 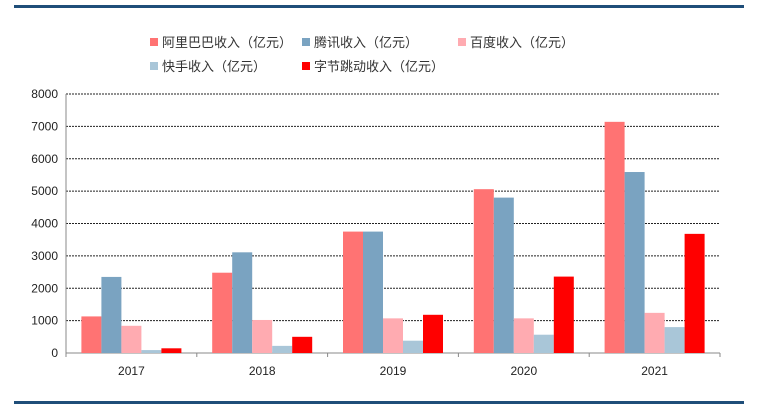 What do you see at coordinates (44, 94) in the screenshot?
I see `y-tick-label: 8000` at bounding box center [44, 94].